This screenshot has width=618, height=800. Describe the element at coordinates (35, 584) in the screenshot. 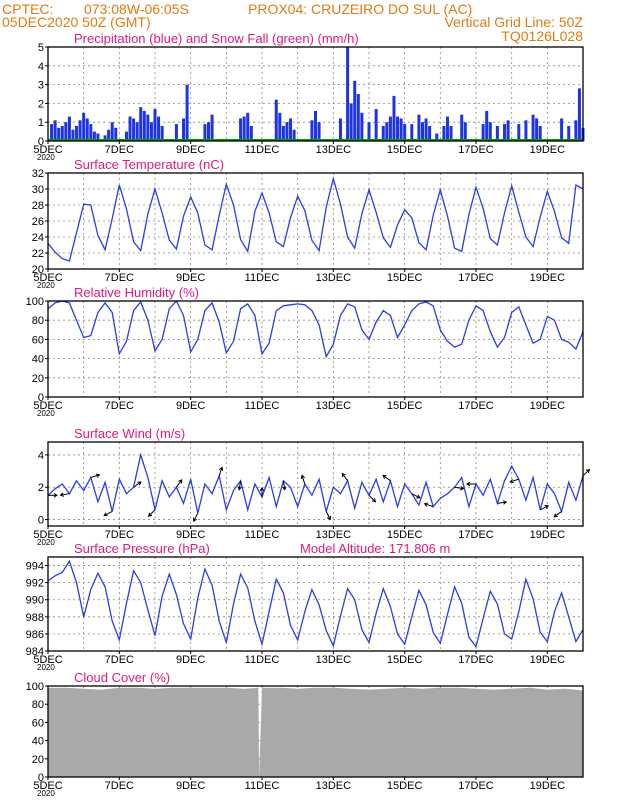

I see `y-tick-label: 992` at that location.